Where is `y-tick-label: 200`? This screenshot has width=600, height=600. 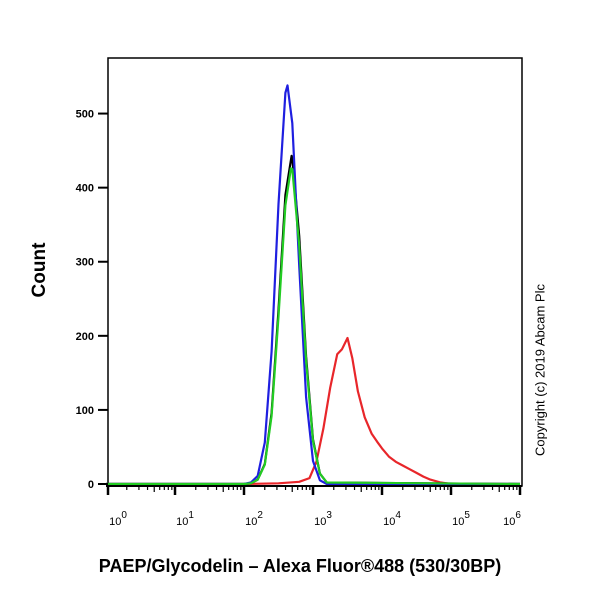 y-tick-label: 200 is located at coordinates (85, 337).